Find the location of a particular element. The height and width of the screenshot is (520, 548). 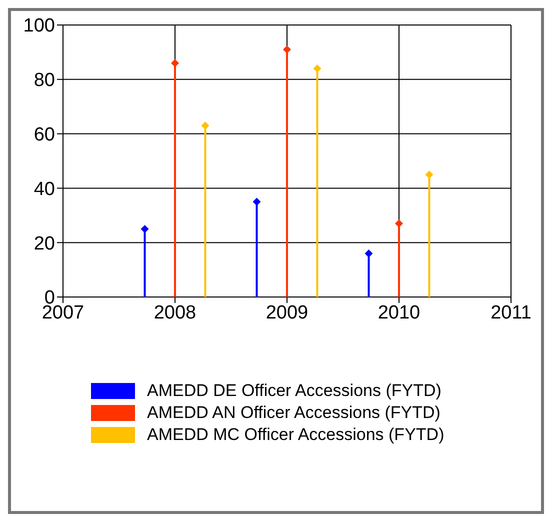

x-tick-label: 2008 is located at coordinates (175, 313).